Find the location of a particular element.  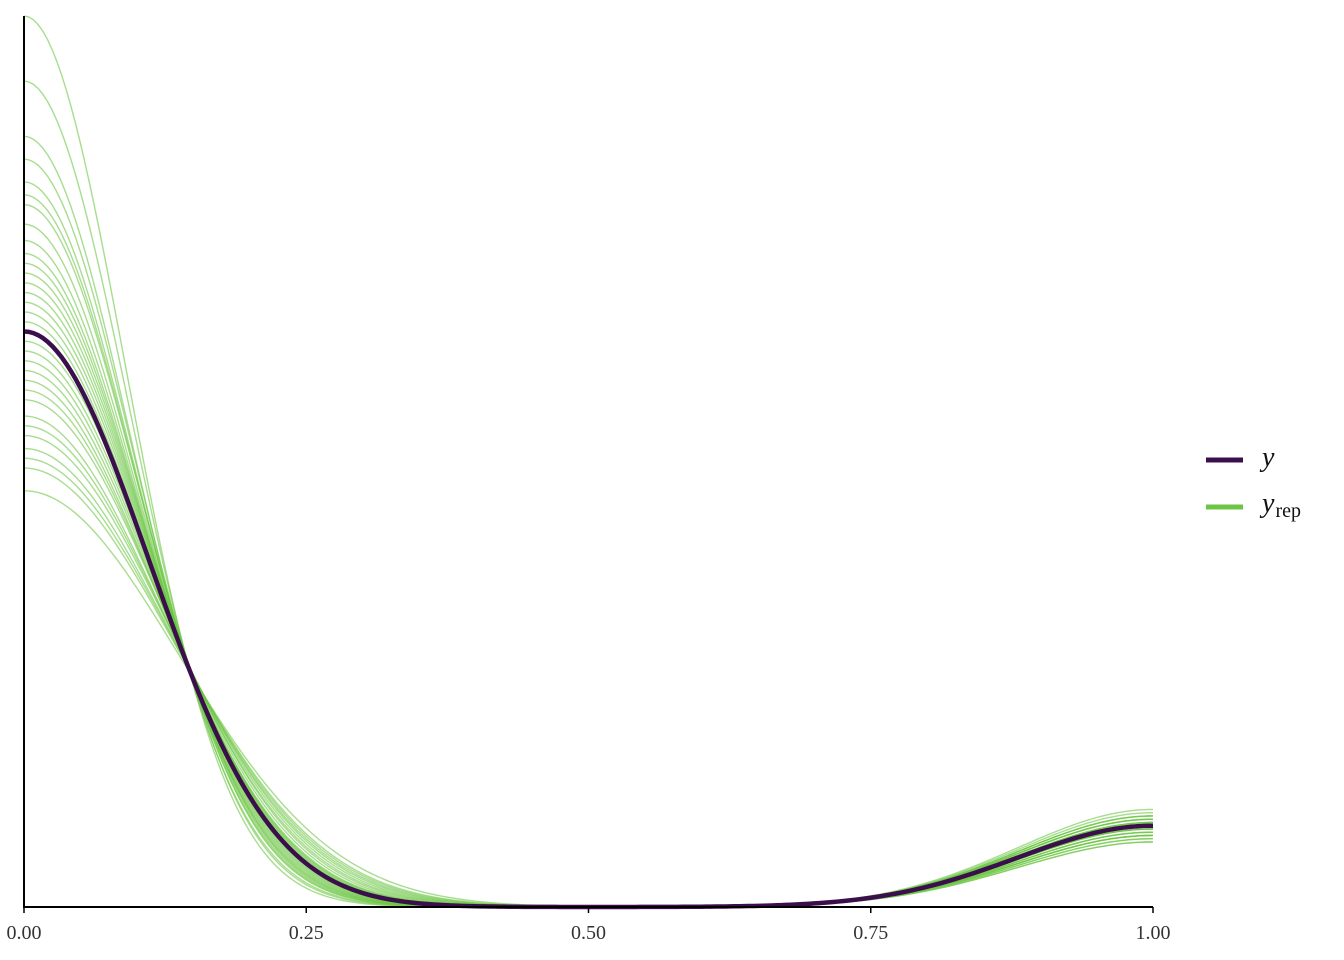

legend-label-yrep: yrep is located at coordinates (1280, 505).